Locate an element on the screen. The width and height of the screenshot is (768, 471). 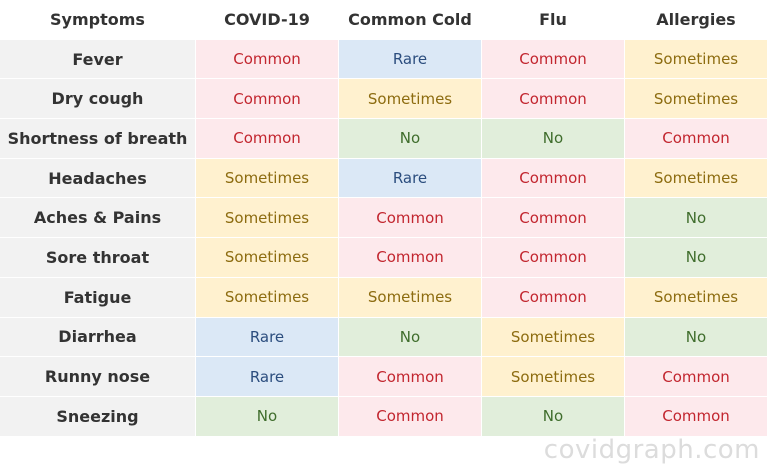
header-covid-19: COVID-19 is located at coordinates (267, 20).